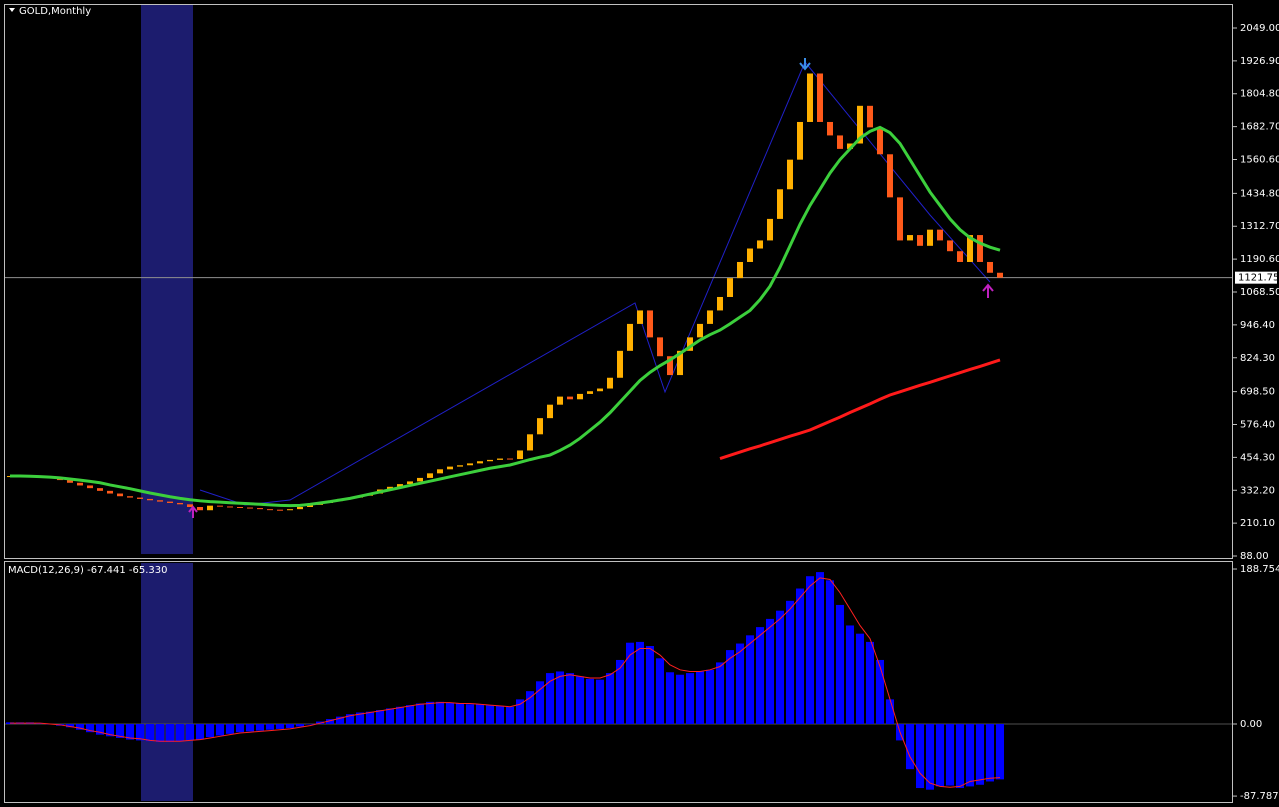 The height and width of the screenshot is (807, 1279). I want to click on highlight-zone, so click(167, 682).